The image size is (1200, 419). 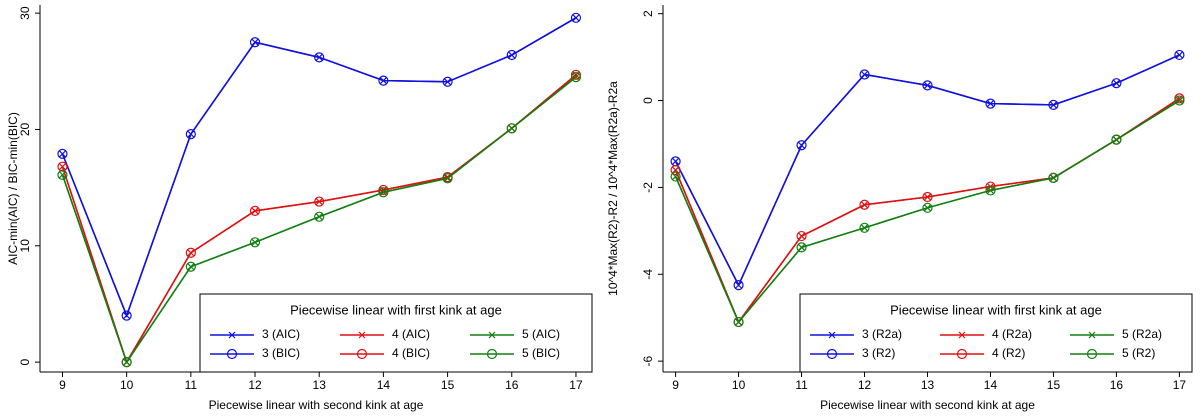 What do you see at coordinates (882, 334) in the screenshot?
I see `legend-label: 3 (R2a)` at bounding box center [882, 334].